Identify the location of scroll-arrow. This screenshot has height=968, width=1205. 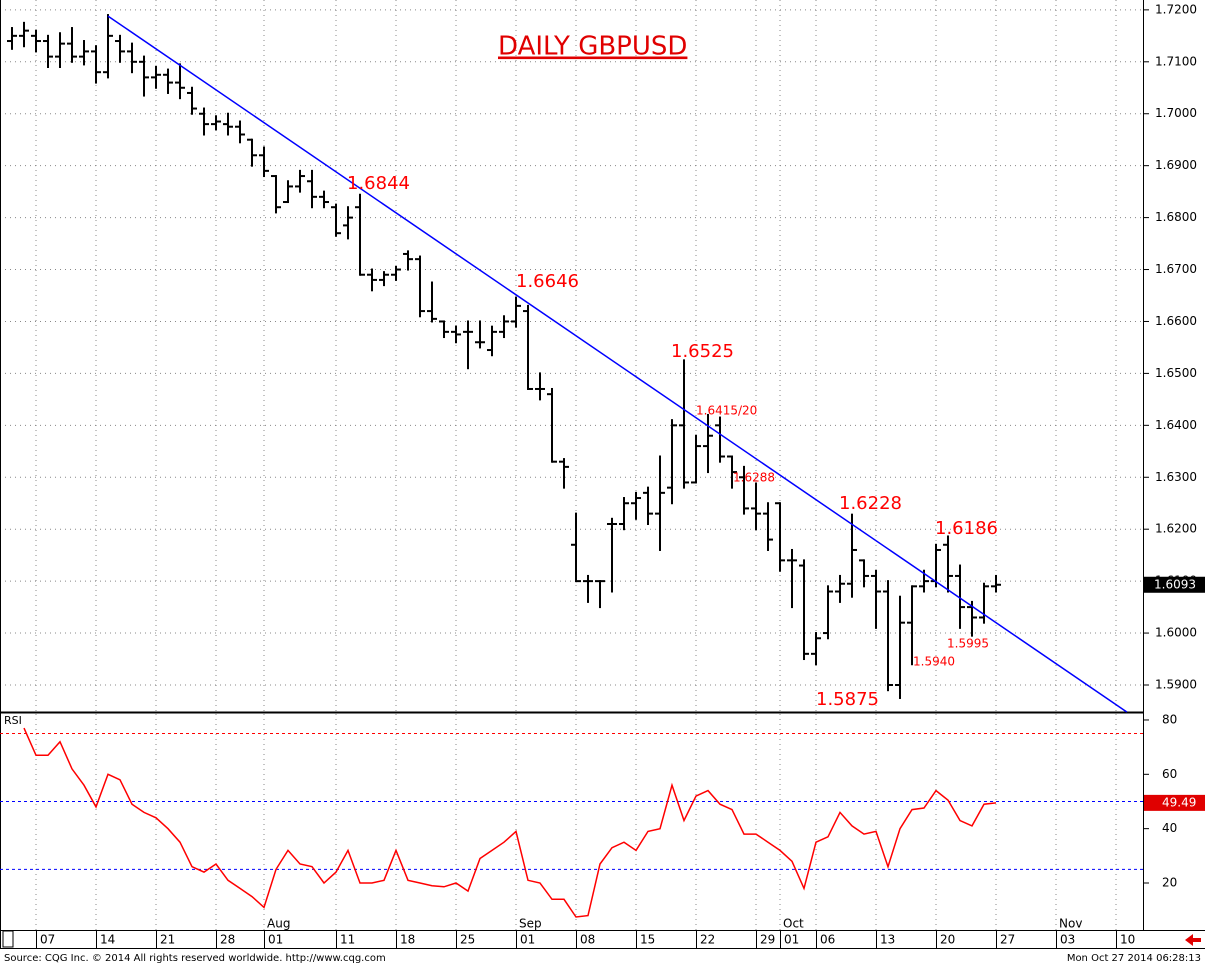
(1193, 940).